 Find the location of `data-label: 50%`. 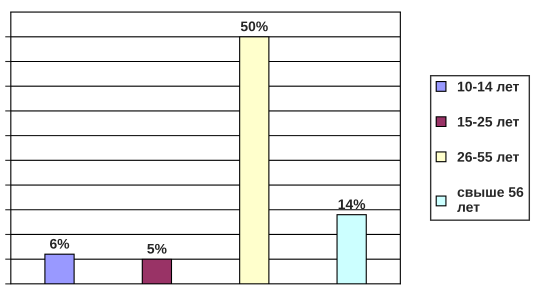

data-label: 50% is located at coordinates (254, 26).